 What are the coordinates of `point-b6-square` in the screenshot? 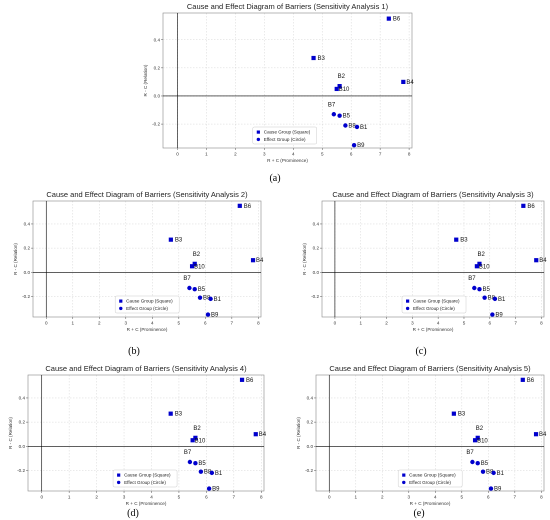 It's located at (388, 18).